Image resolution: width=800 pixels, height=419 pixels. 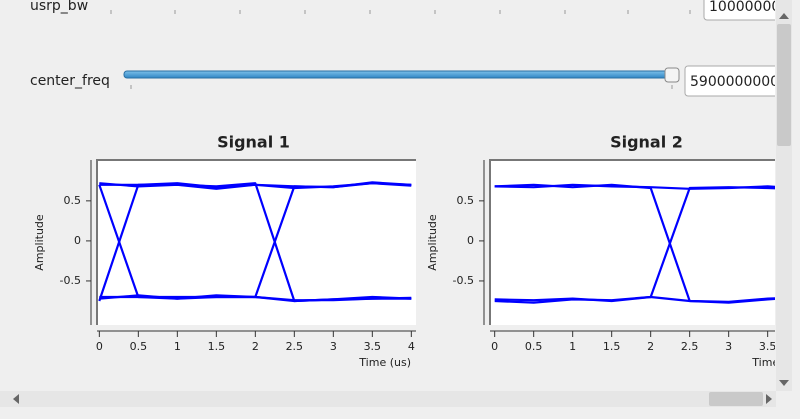 I want to click on slider-label: usrp_bw, so click(x=59, y=7).